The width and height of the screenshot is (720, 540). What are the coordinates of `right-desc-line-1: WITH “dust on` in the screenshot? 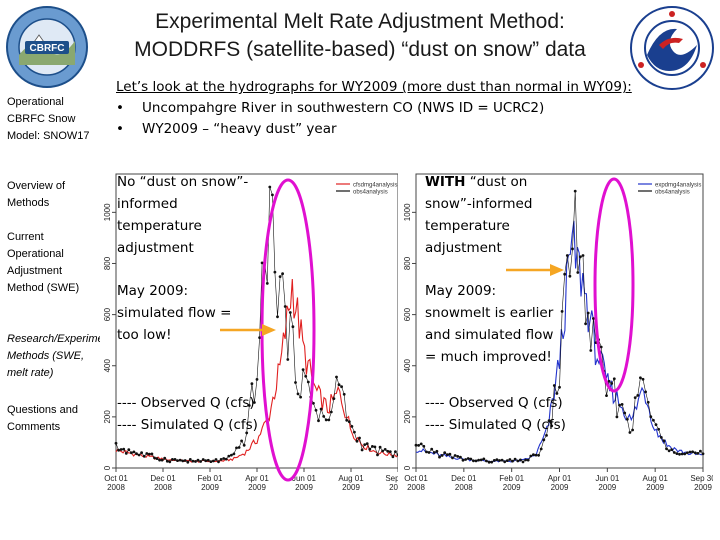 It's located at (476, 182).